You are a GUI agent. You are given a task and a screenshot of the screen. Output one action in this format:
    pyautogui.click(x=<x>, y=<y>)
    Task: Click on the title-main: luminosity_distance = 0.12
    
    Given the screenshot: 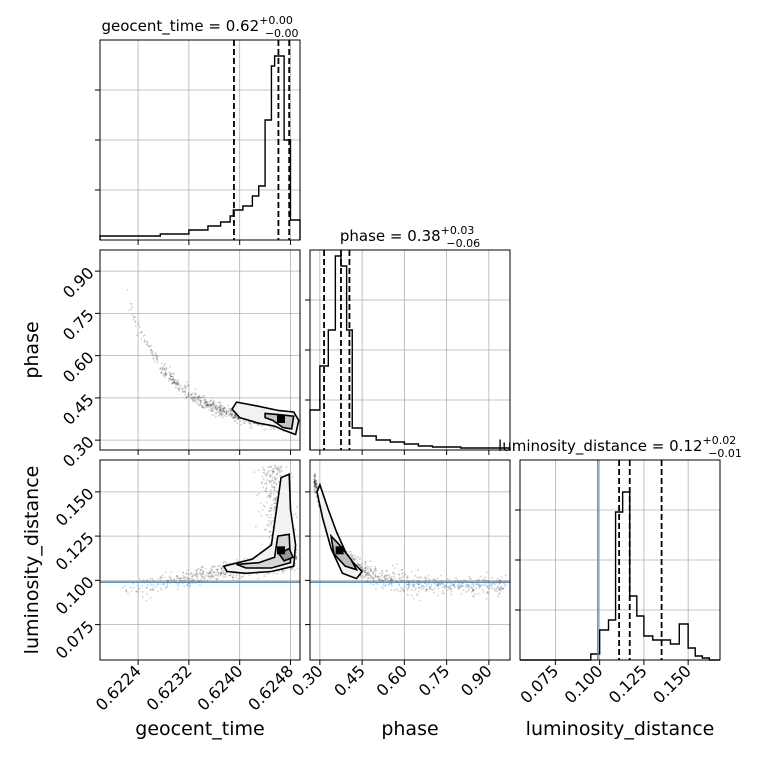 What is the action you would take?
    pyautogui.click(x=600, y=446)
    